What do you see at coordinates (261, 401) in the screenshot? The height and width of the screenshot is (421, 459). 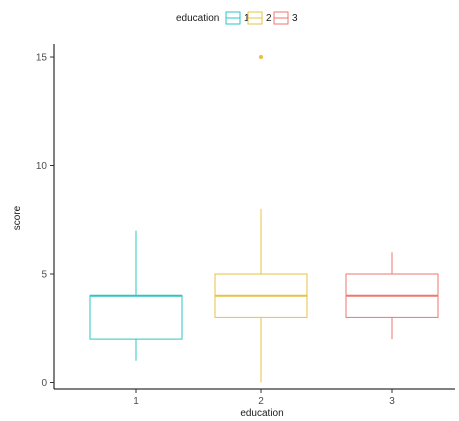 I see `x-tick-label-2: 2` at bounding box center [261, 401].